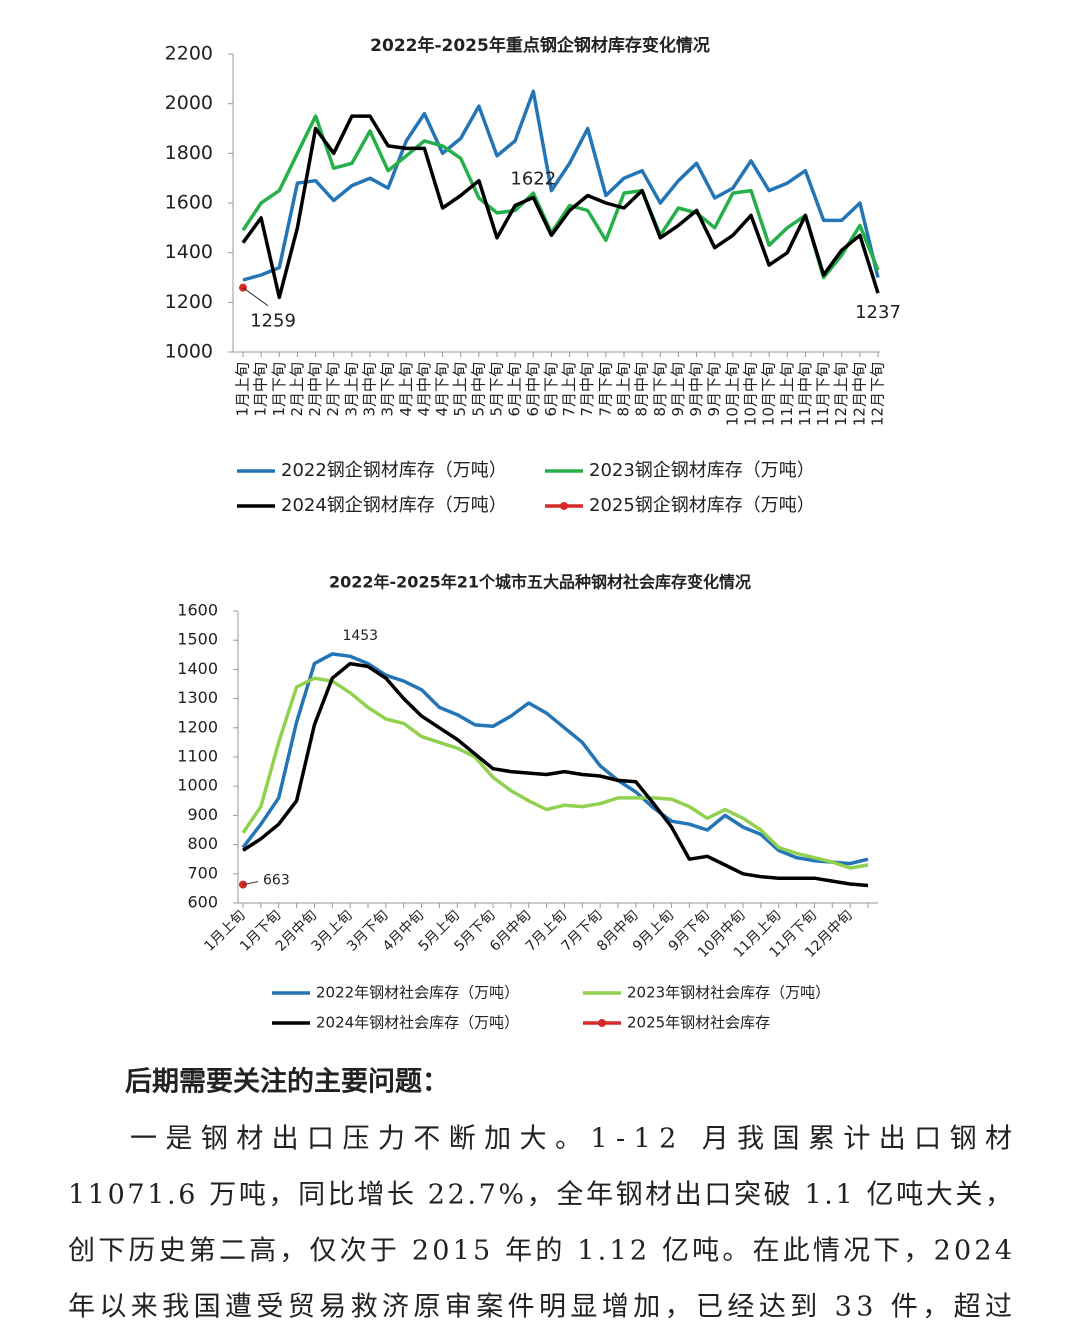 The height and width of the screenshot is (1327, 1080). What do you see at coordinates (394, 470) in the screenshot?
I see `legend-label: 2022钢企钢材库存（万吨）` at bounding box center [394, 470].